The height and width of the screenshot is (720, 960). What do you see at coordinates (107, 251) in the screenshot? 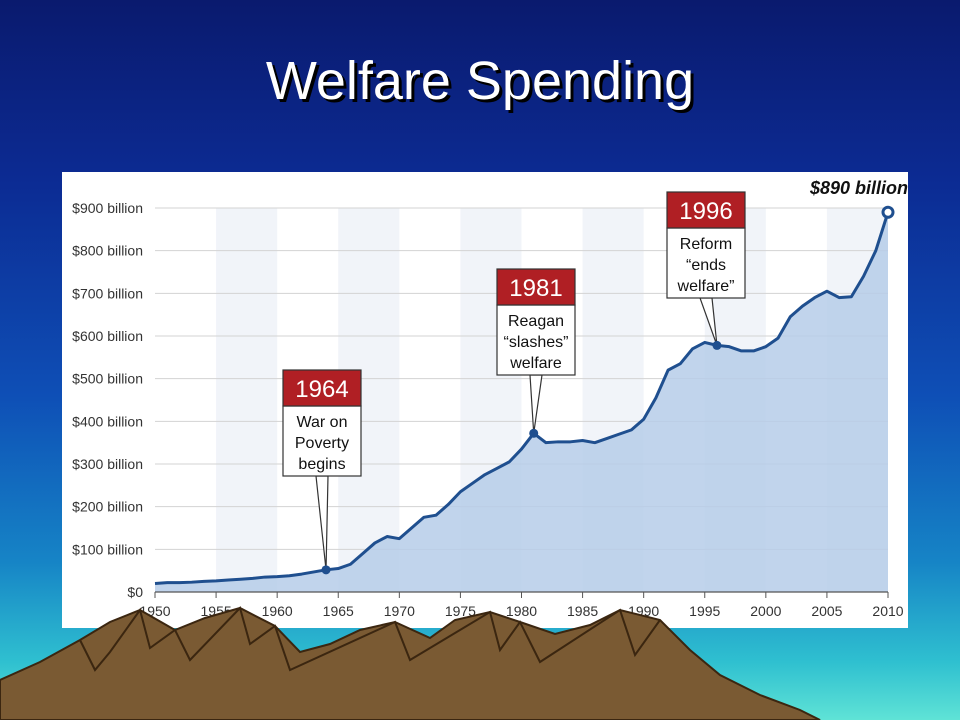
I see `y-tick-label: $800 billion` at bounding box center [107, 251].